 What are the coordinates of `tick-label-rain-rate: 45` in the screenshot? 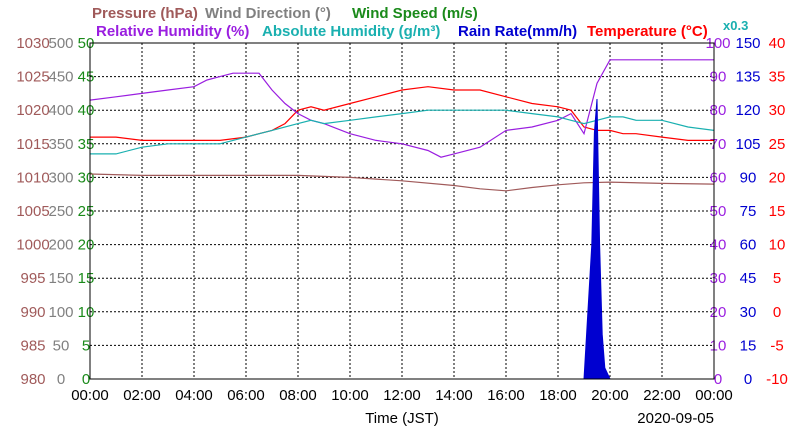 It's located at (748, 278).